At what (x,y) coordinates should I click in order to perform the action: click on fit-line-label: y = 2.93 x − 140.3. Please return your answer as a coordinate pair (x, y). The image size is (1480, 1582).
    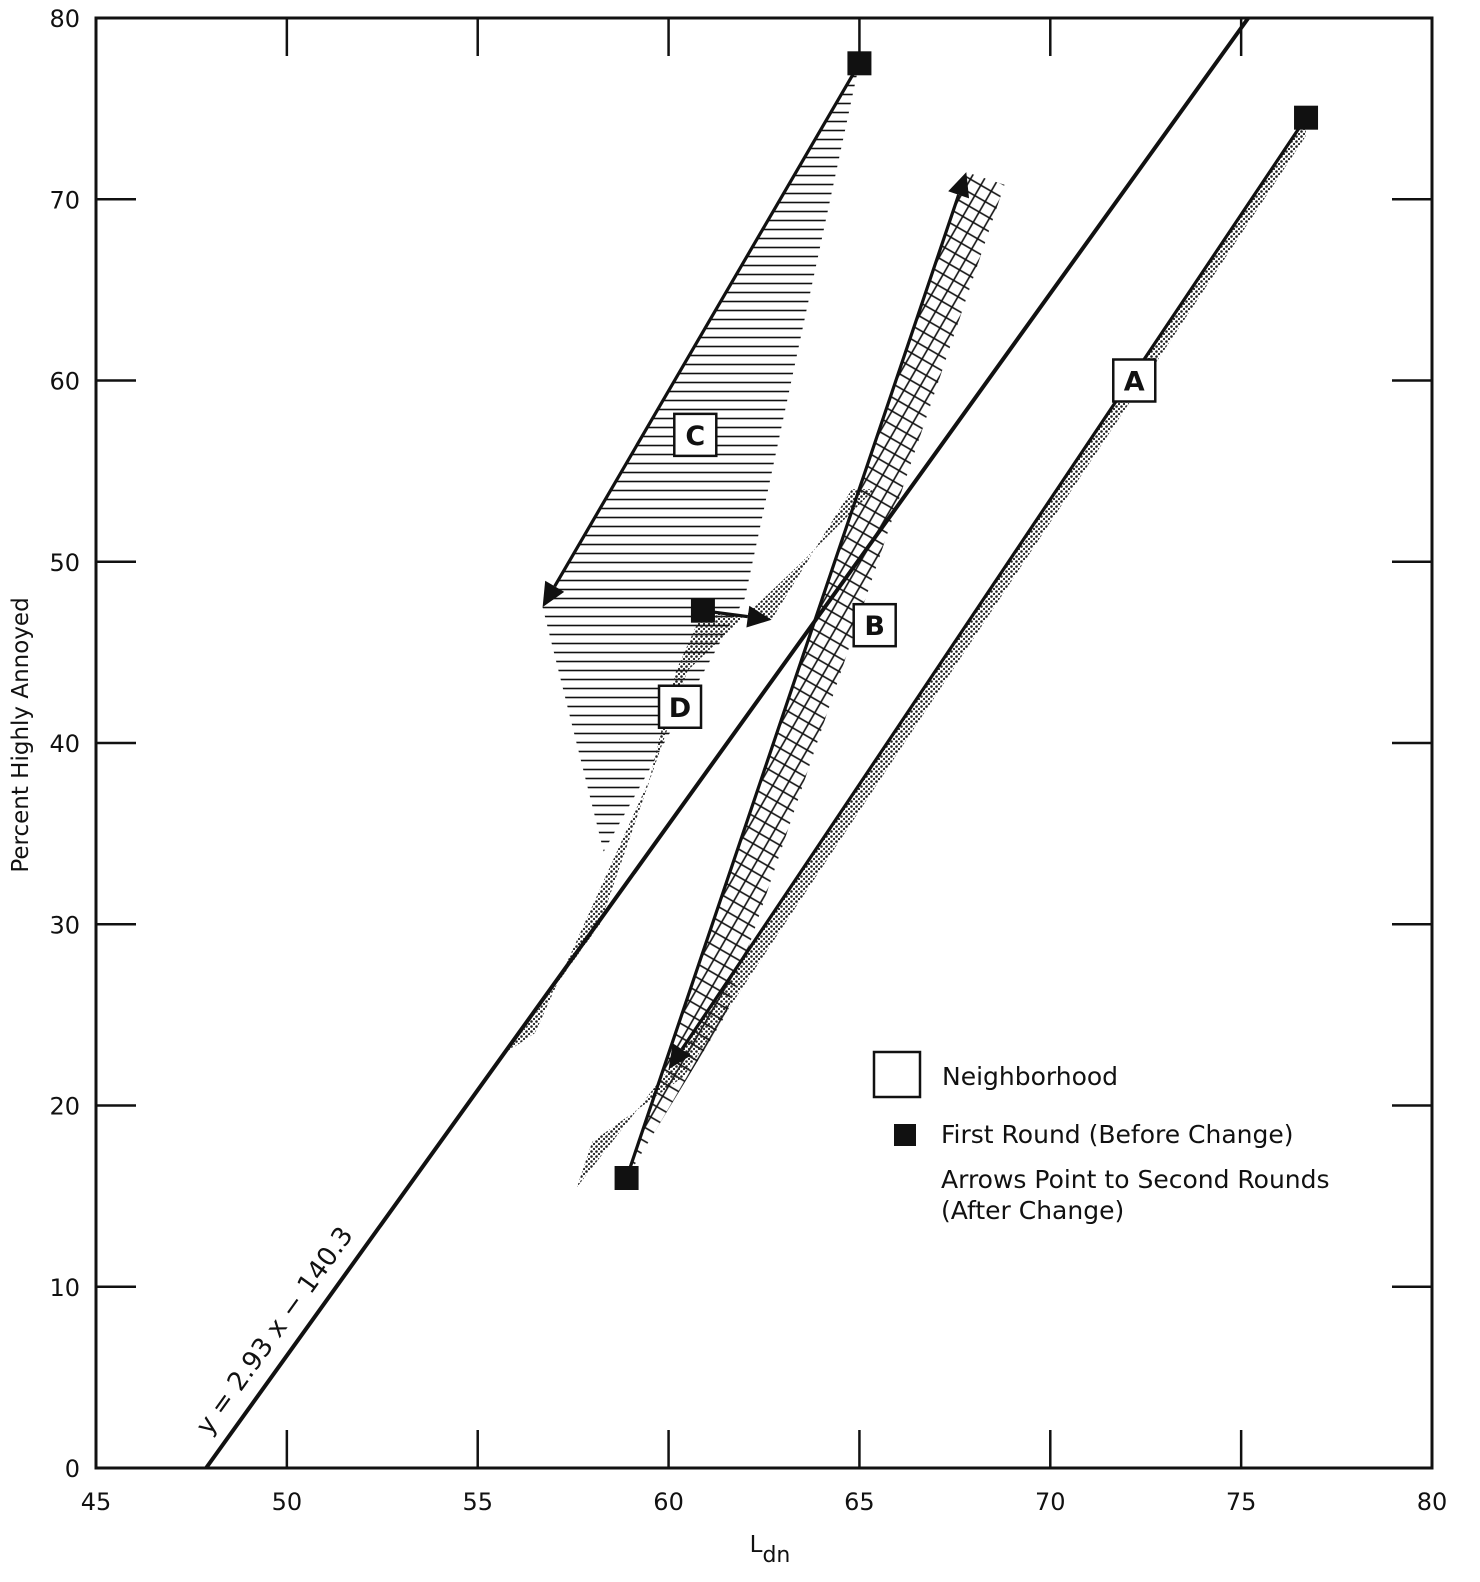
    Looking at the image, I should click on (275, 1330).